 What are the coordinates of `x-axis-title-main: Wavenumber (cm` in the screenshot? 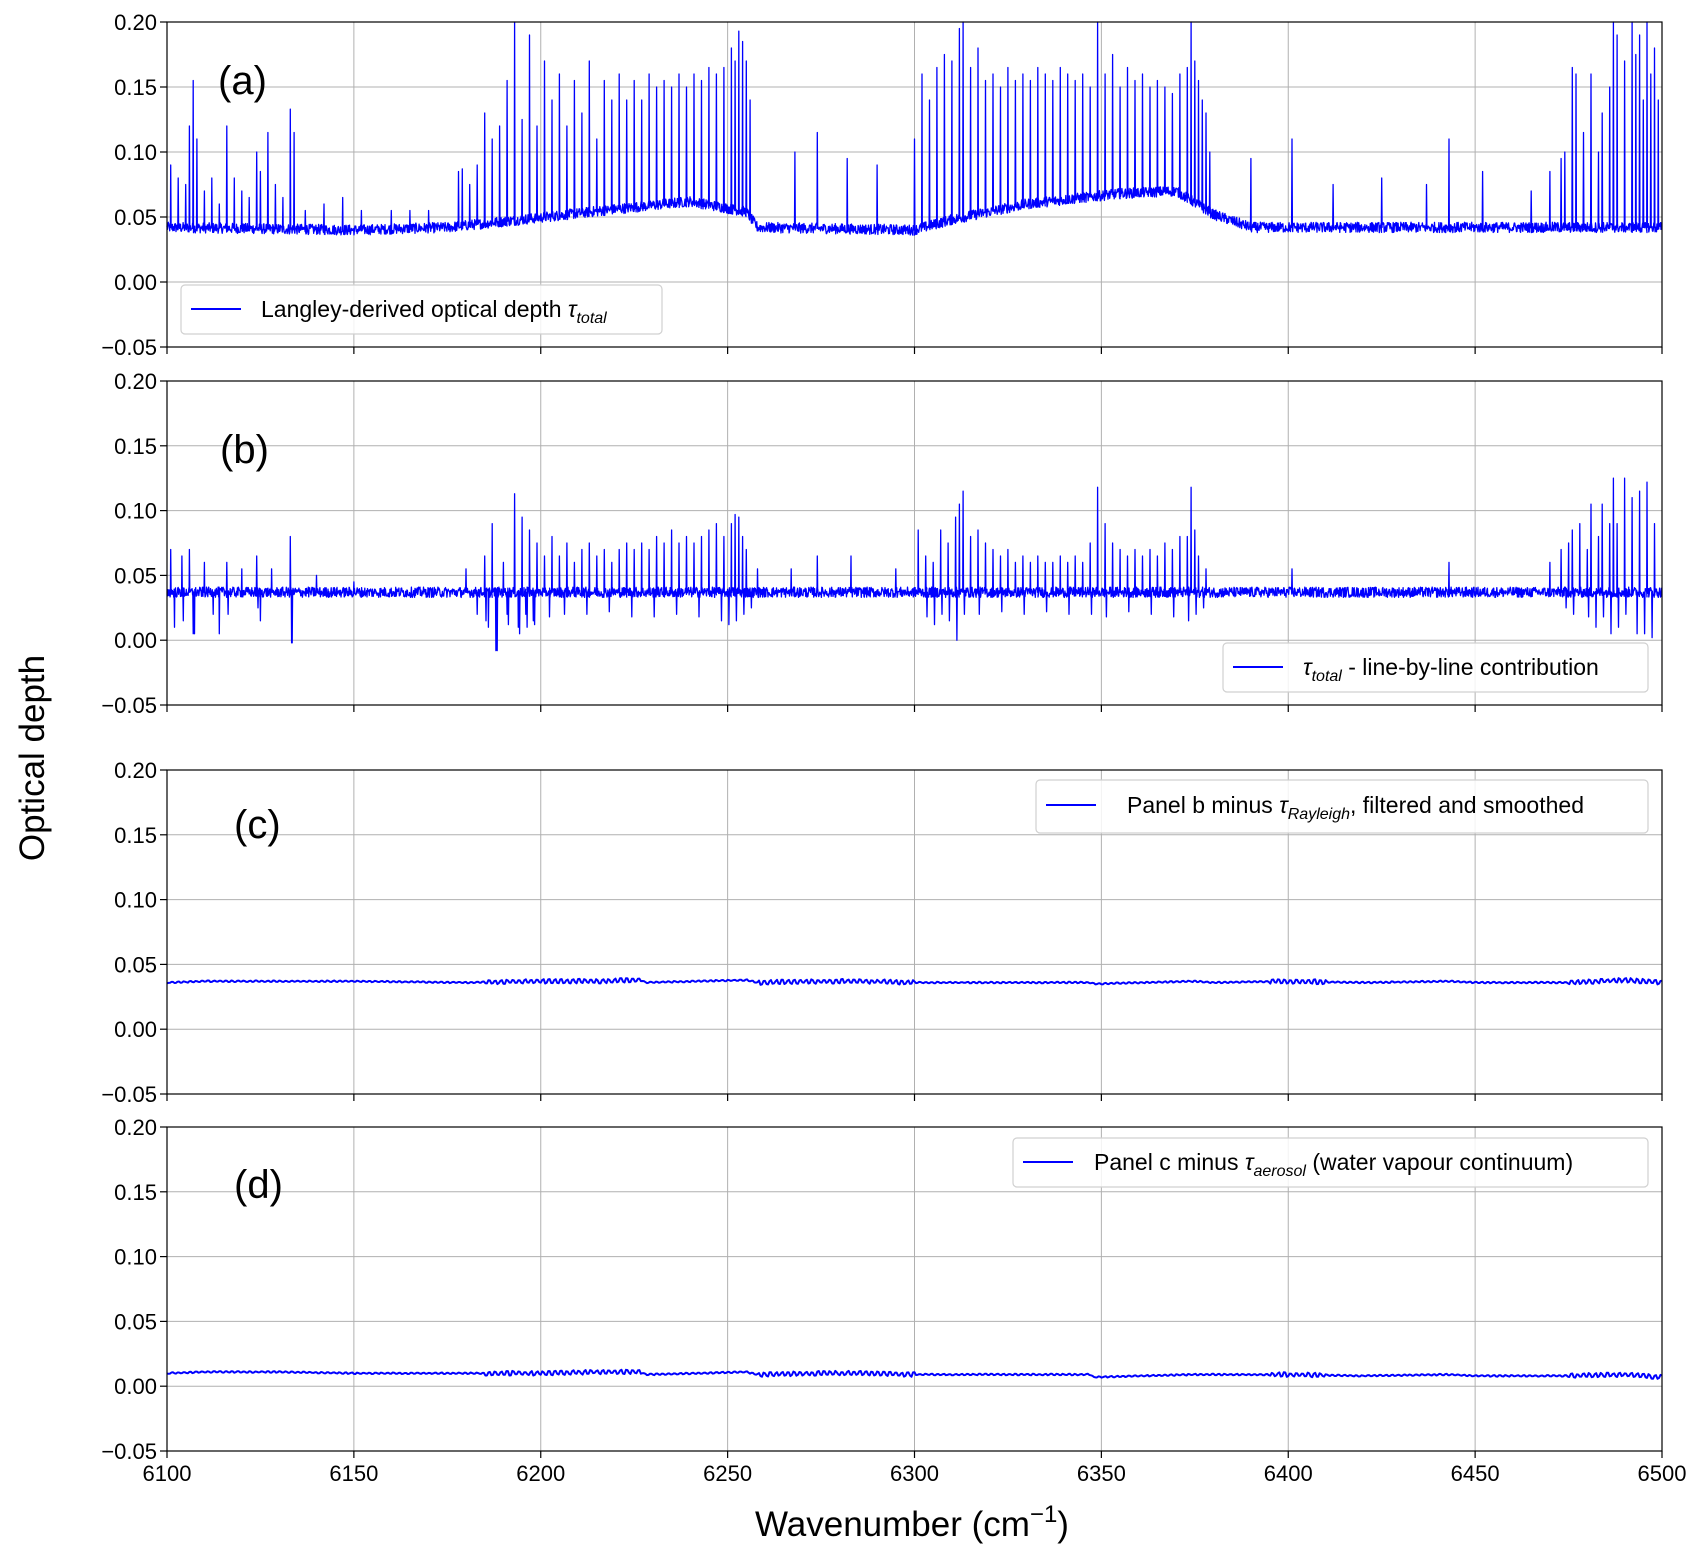 It's located at (892, 1524).